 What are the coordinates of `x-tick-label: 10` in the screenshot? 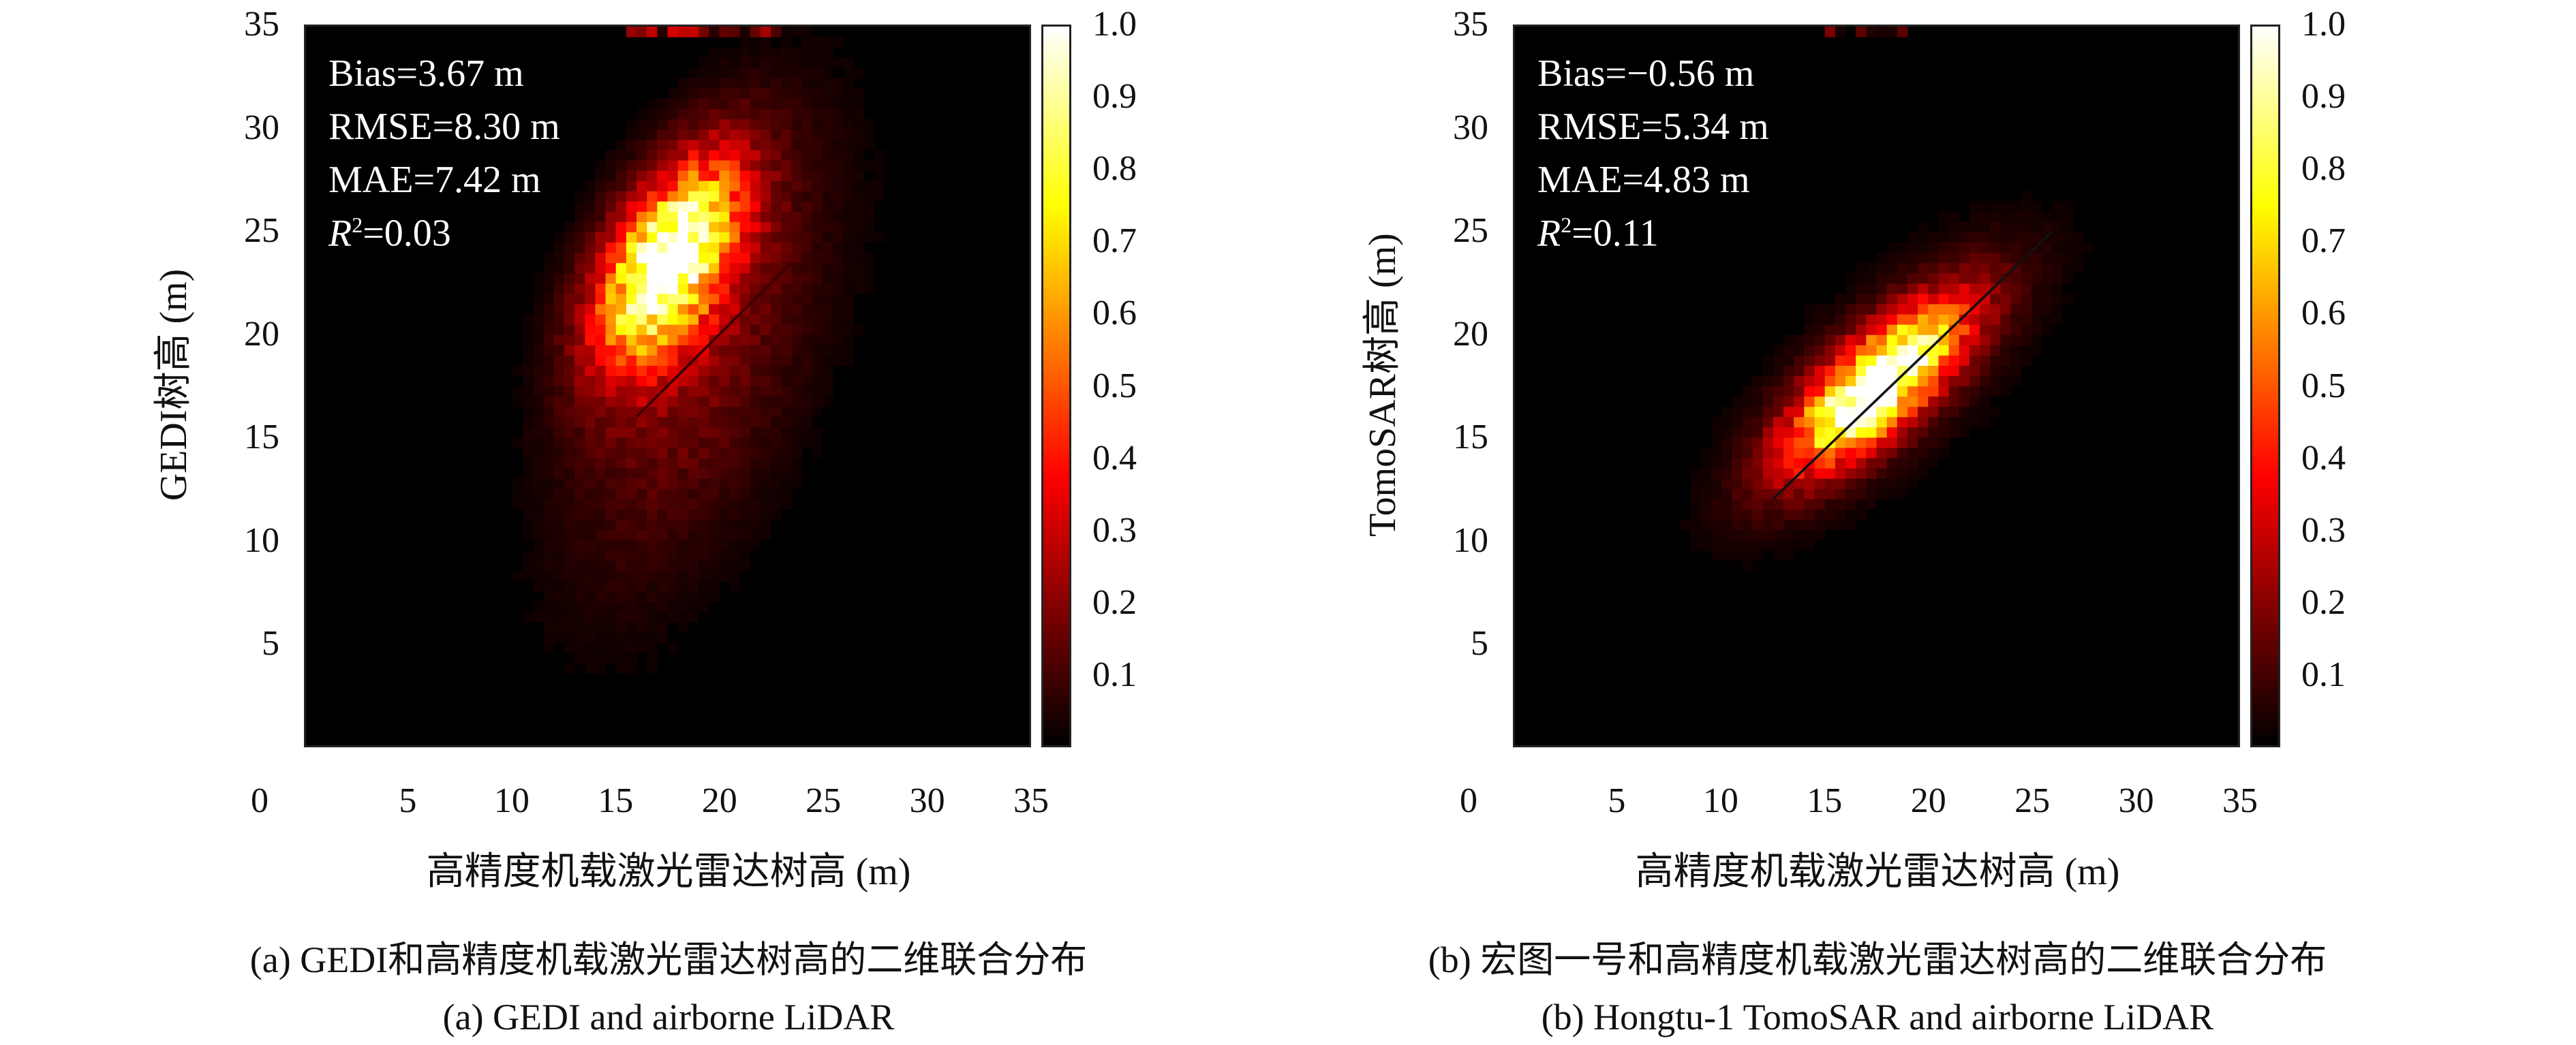 It's located at (1720, 800).